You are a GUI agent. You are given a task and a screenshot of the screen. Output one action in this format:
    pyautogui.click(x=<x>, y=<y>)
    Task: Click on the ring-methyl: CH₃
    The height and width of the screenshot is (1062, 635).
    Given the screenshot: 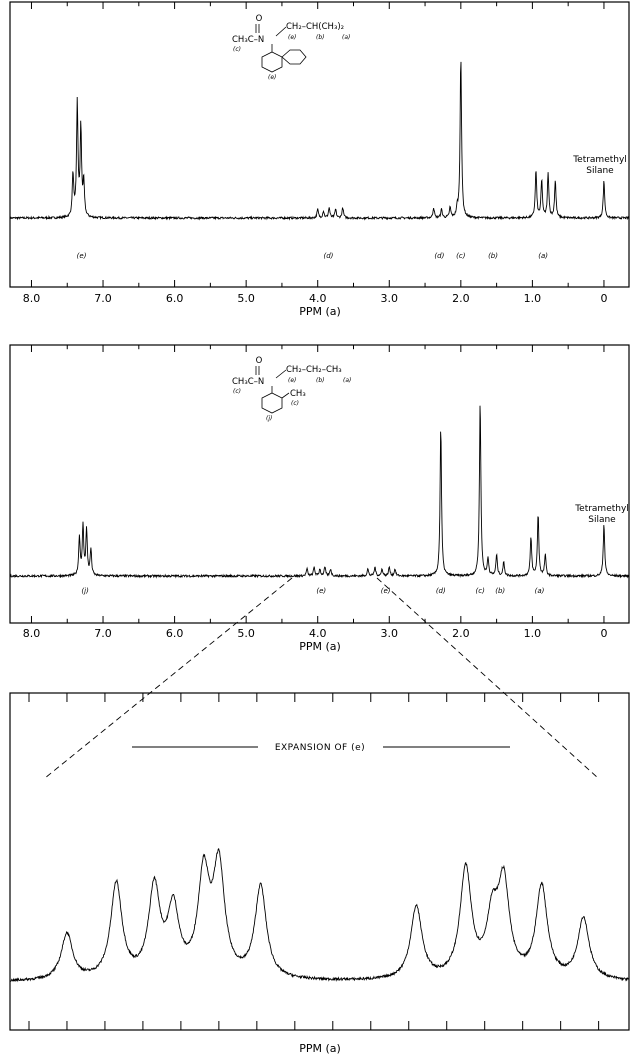 What is the action you would take?
    pyautogui.click(x=298, y=394)
    